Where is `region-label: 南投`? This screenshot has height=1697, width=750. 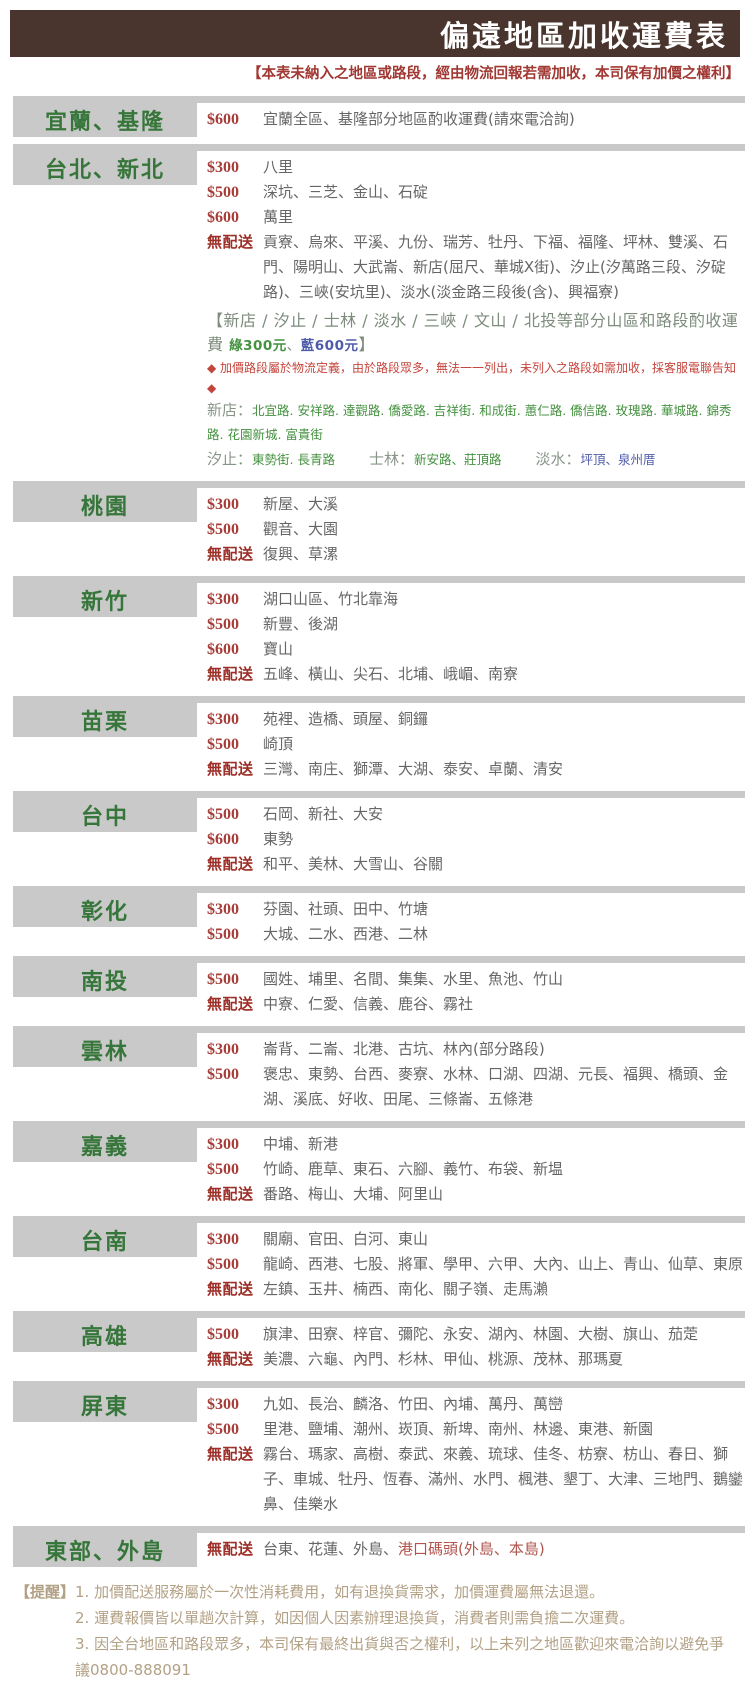
region-label: 南投 is located at coordinates (105, 980).